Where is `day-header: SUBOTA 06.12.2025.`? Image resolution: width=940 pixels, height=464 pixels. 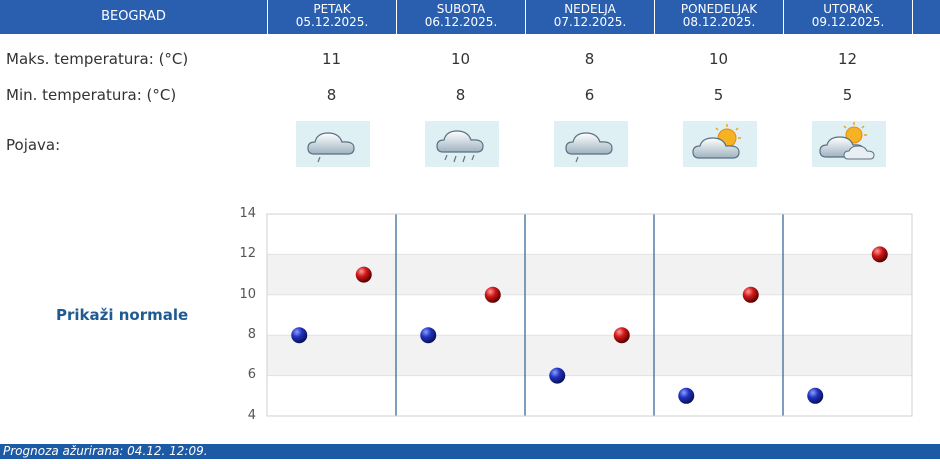 day-header: SUBOTA 06.12.2025. is located at coordinates (460, 17).